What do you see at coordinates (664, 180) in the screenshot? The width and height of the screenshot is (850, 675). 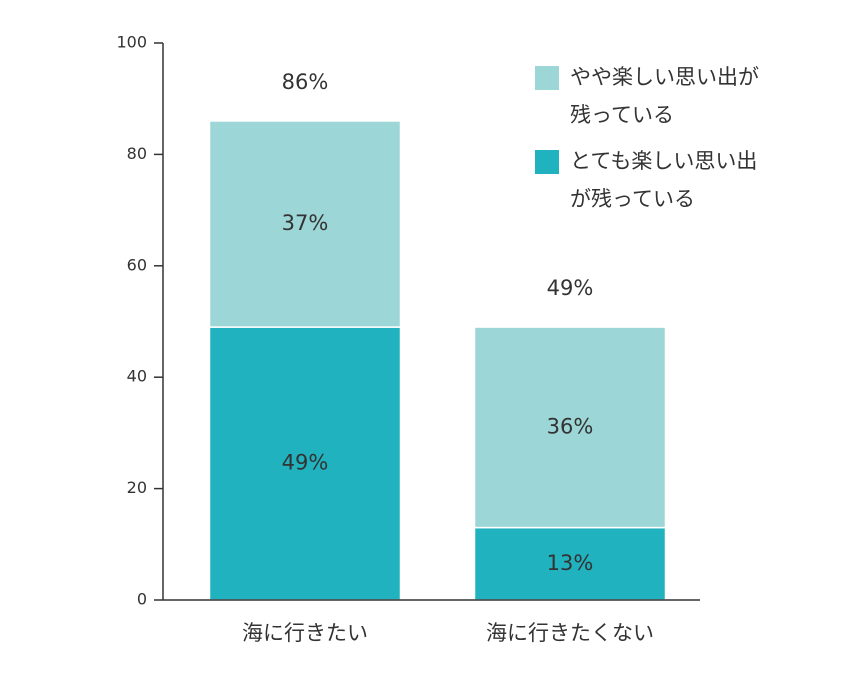 I see `legend-label: とても楽しい思い出が残っている` at bounding box center [664, 180].